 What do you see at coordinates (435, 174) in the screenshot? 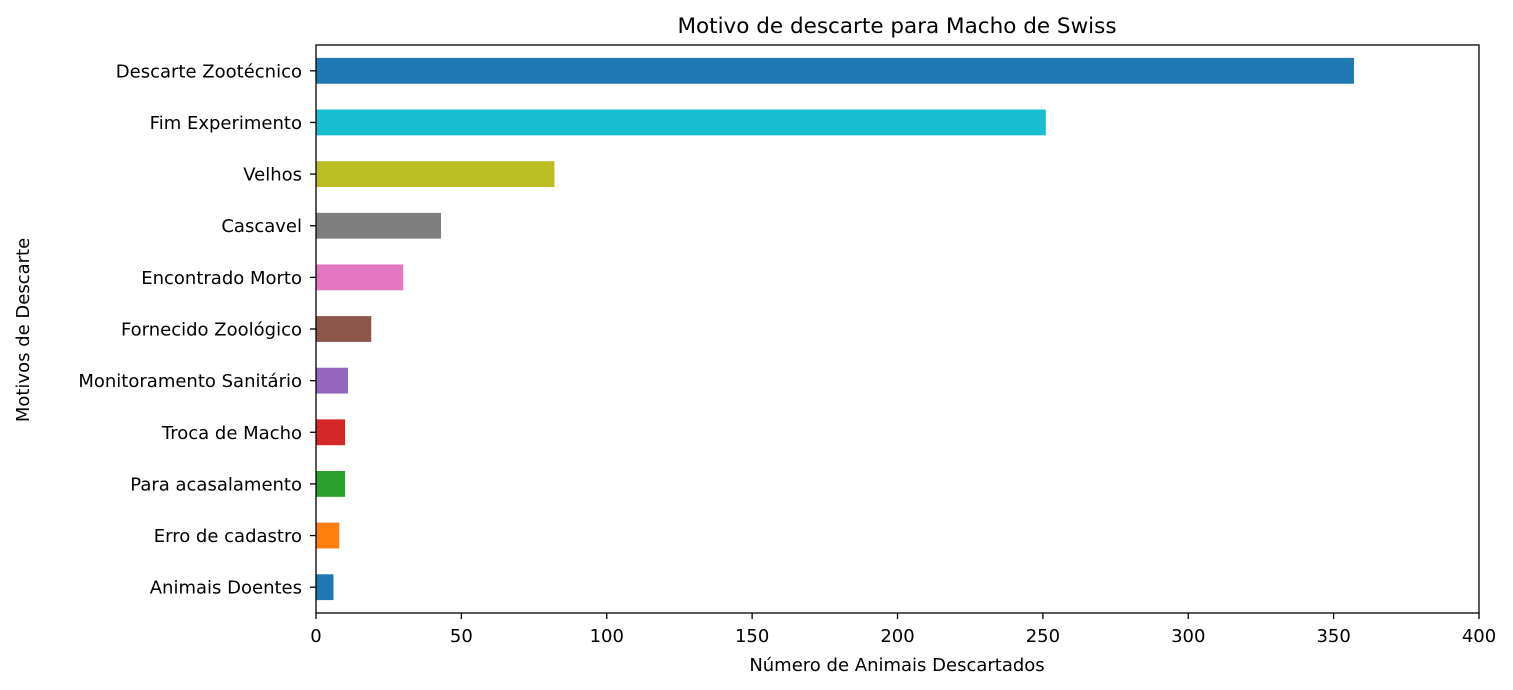
I see `bar-velhos` at bounding box center [435, 174].